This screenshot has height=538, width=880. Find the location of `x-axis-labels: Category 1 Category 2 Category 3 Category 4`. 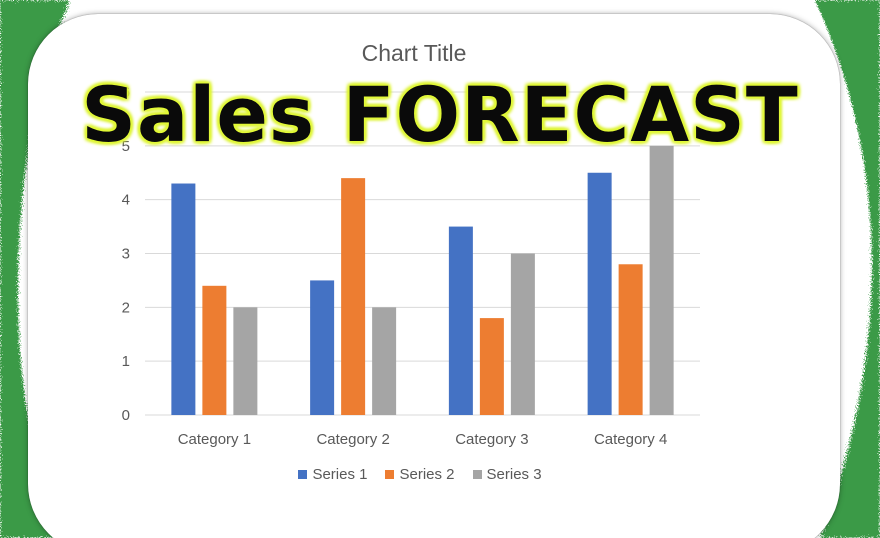

x-axis-labels: Category 1 Category 2 Category 3 Category 4 is located at coordinates (423, 439).